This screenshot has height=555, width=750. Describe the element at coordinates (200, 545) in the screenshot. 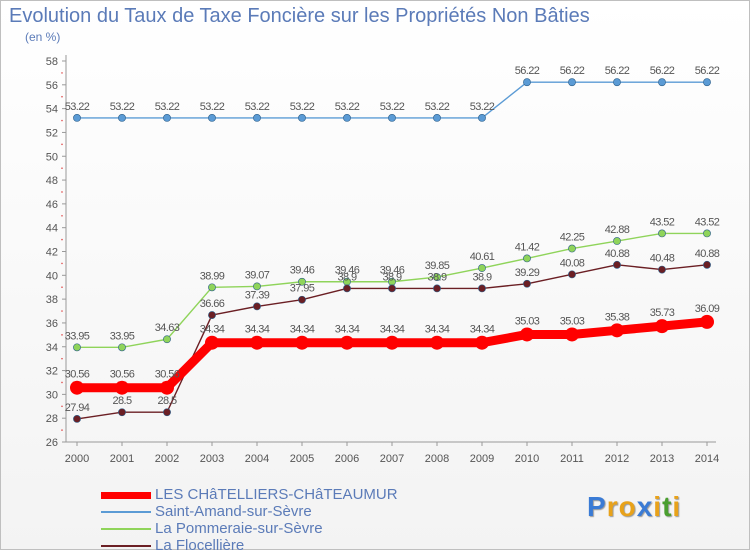

I see `legend-label: La Flocellière` at that location.